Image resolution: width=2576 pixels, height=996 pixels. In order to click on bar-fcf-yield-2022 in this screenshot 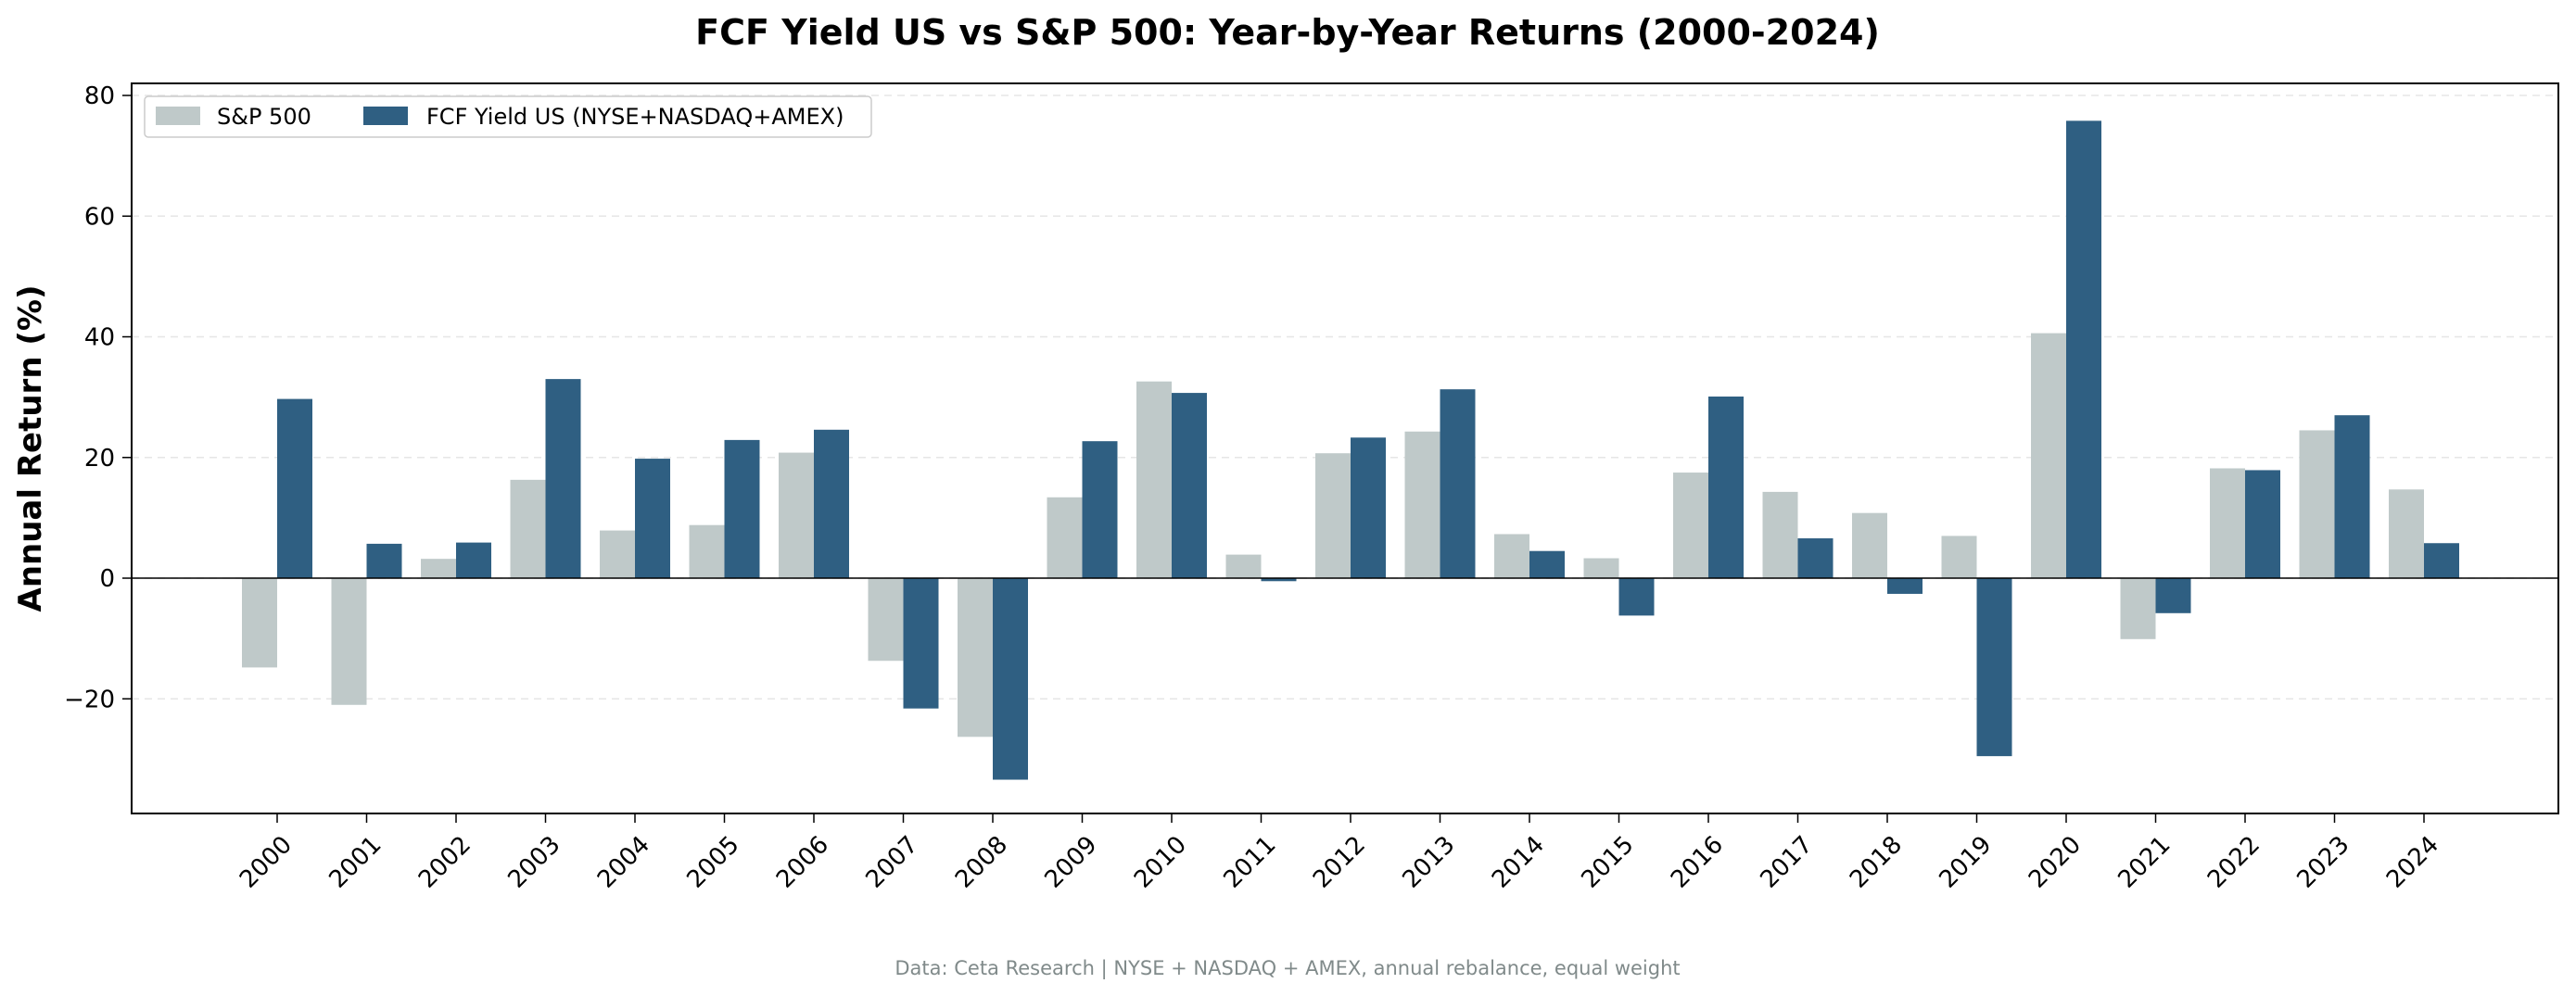, I will do `click(2262, 525)`.